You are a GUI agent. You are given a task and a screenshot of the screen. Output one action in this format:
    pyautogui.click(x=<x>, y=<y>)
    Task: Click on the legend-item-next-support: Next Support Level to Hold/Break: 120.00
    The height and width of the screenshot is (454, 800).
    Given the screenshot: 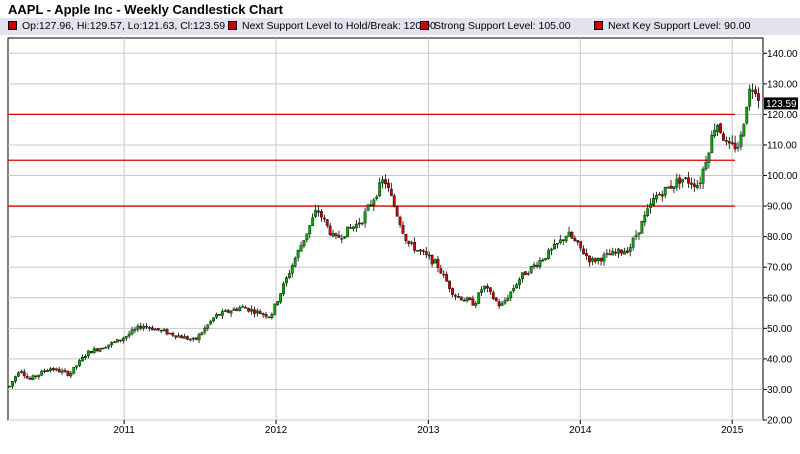 What is the action you would take?
    pyautogui.click(x=332, y=26)
    